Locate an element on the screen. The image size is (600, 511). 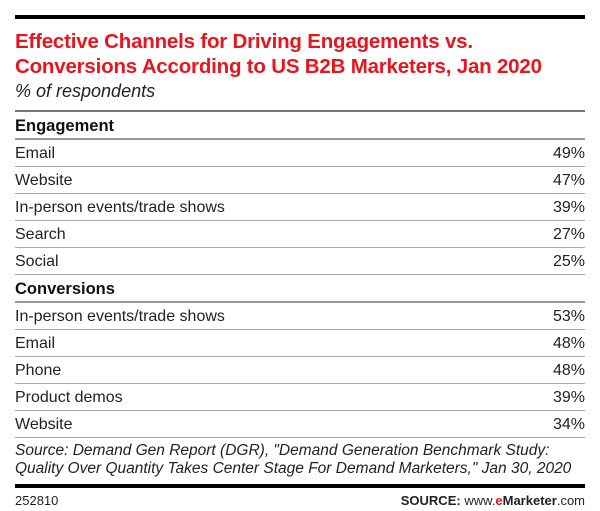
bottom-rule is located at coordinates (300, 486).